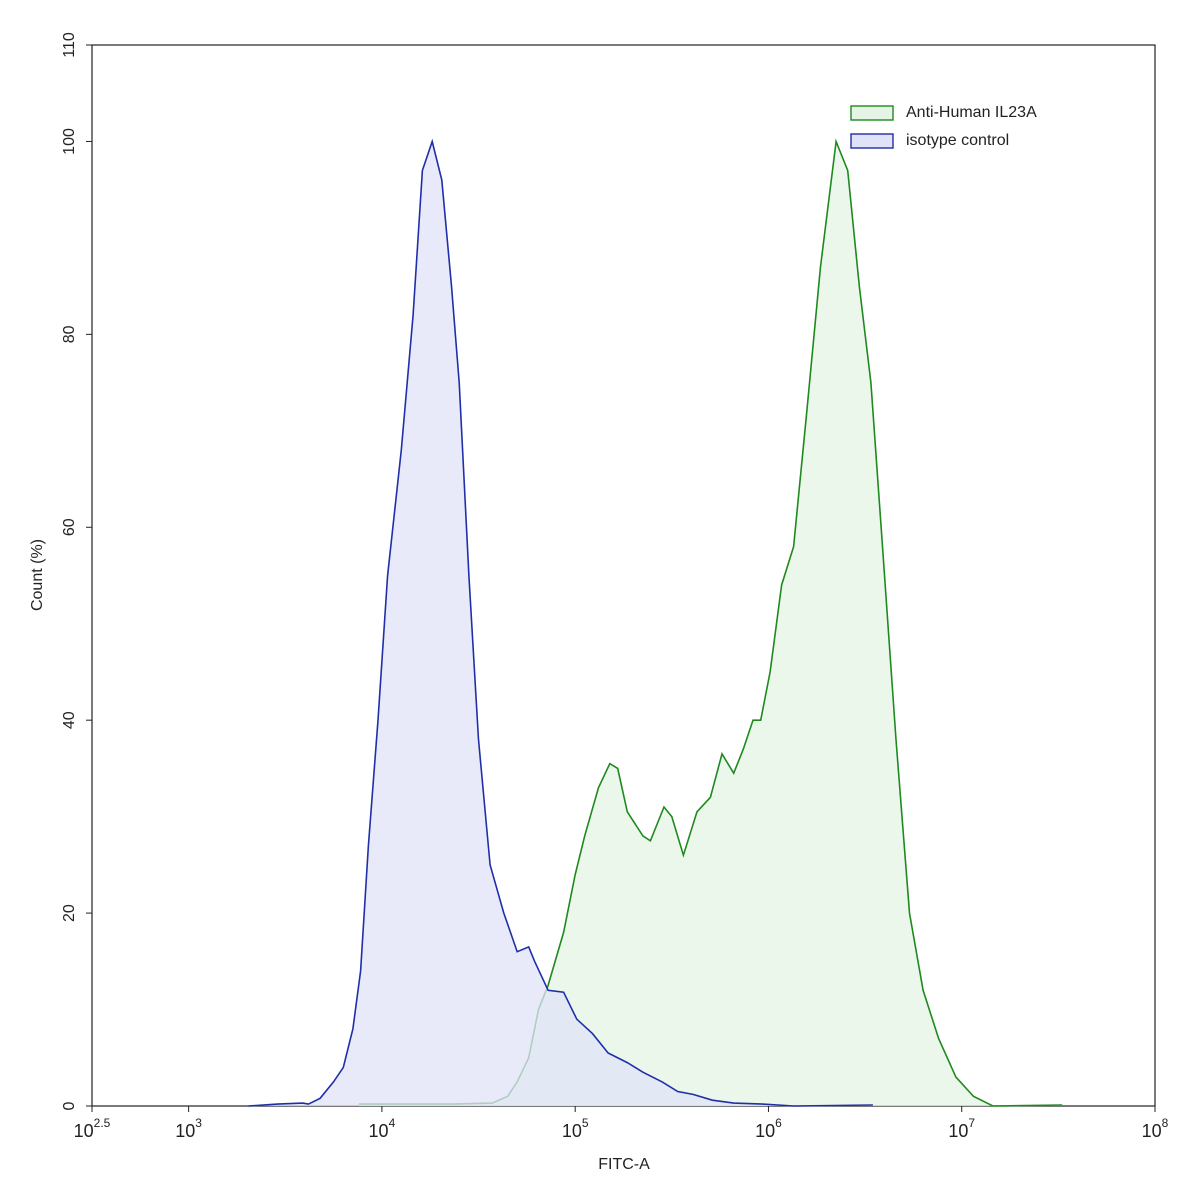 The image size is (1197, 1193). Describe the element at coordinates (69, 45) in the screenshot. I see `y-tick-label: 110` at that location.